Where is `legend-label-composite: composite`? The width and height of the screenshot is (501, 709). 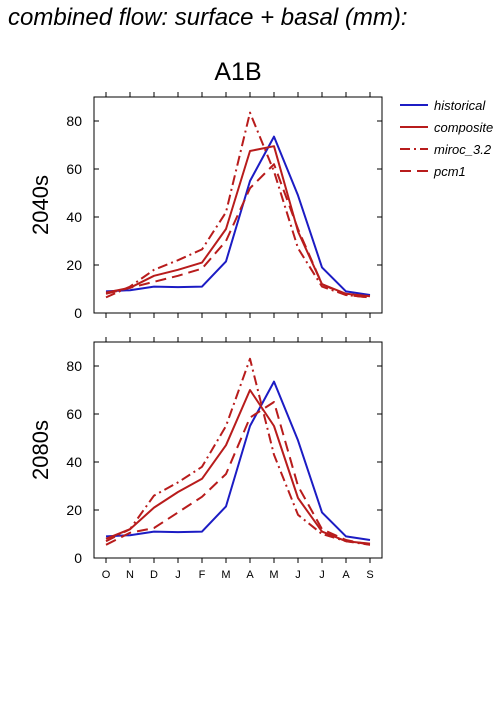
legend-label-composite: composite is located at coordinates (463, 127).